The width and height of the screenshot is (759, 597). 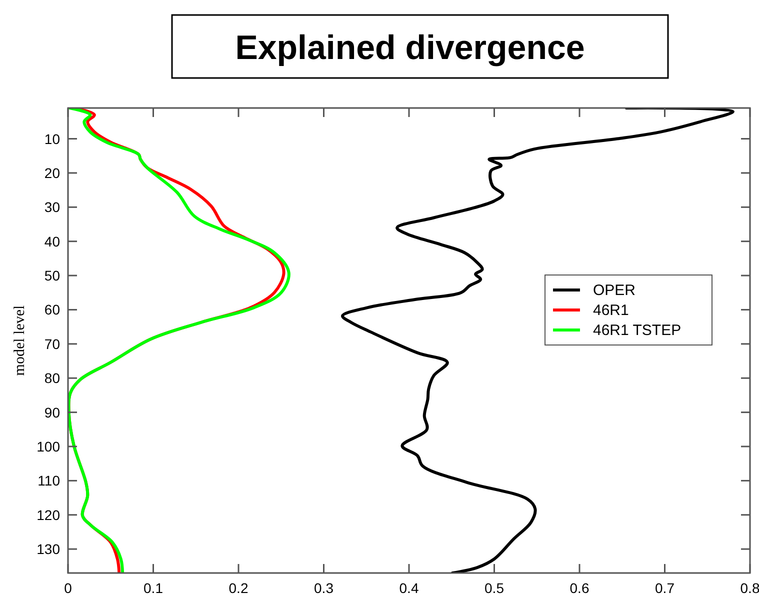 What do you see at coordinates (48, 446) in the screenshot?
I see `y-tick-label: 100` at bounding box center [48, 446].